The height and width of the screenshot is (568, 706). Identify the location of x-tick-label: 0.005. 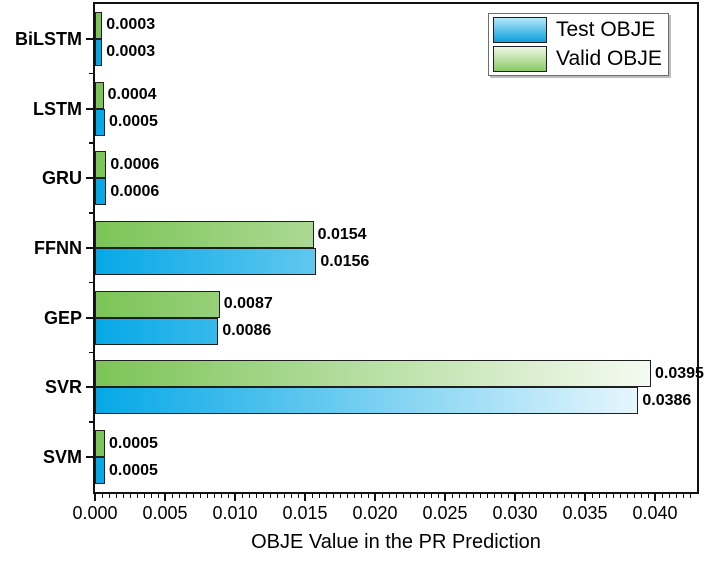
(165, 513).